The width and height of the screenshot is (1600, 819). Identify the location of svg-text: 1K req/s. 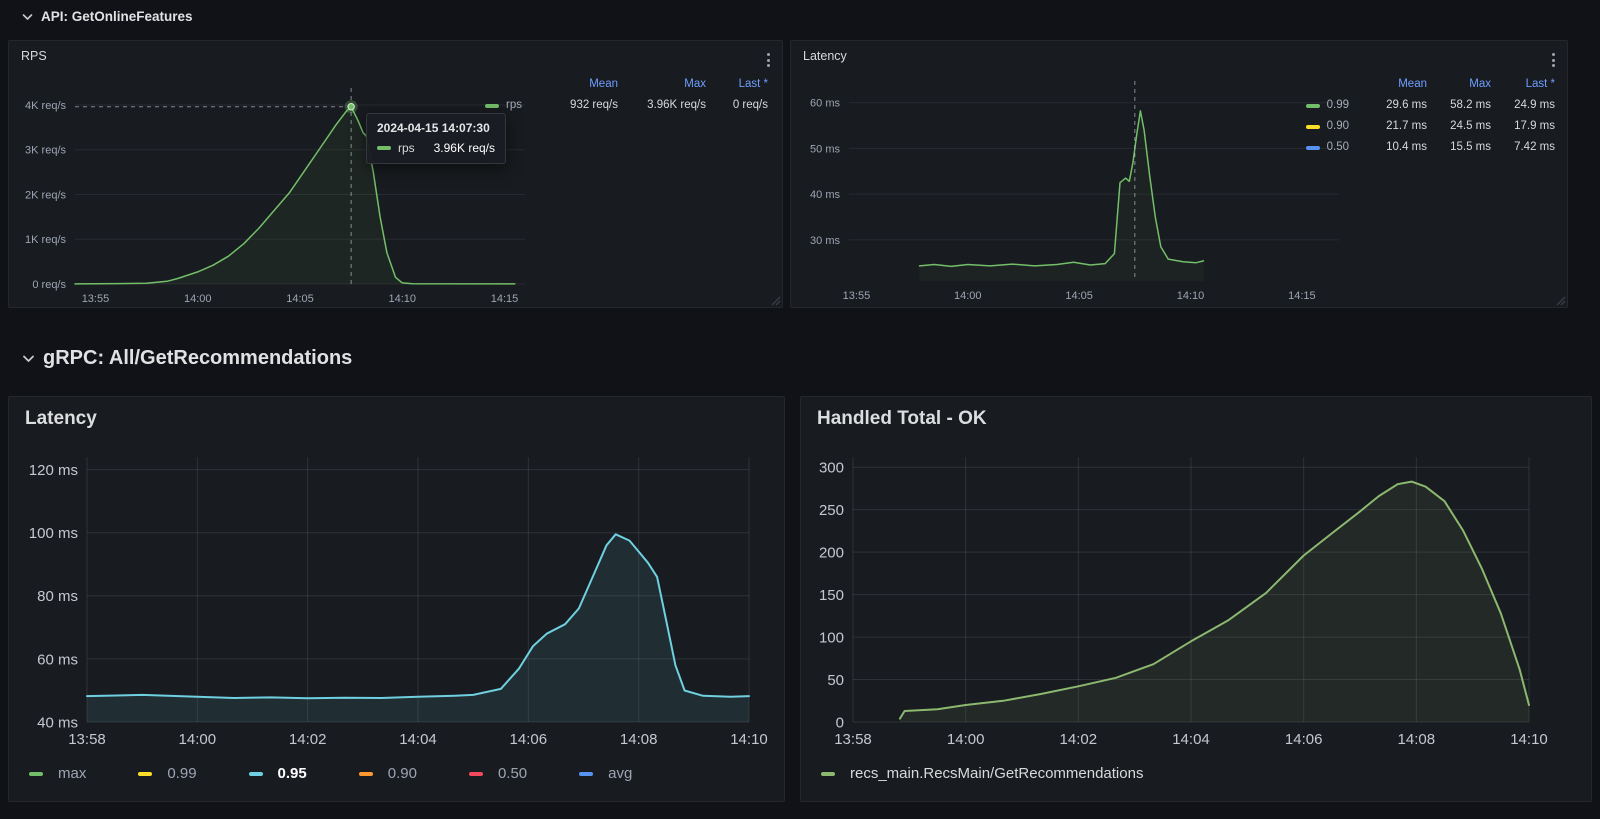
(45, 240).